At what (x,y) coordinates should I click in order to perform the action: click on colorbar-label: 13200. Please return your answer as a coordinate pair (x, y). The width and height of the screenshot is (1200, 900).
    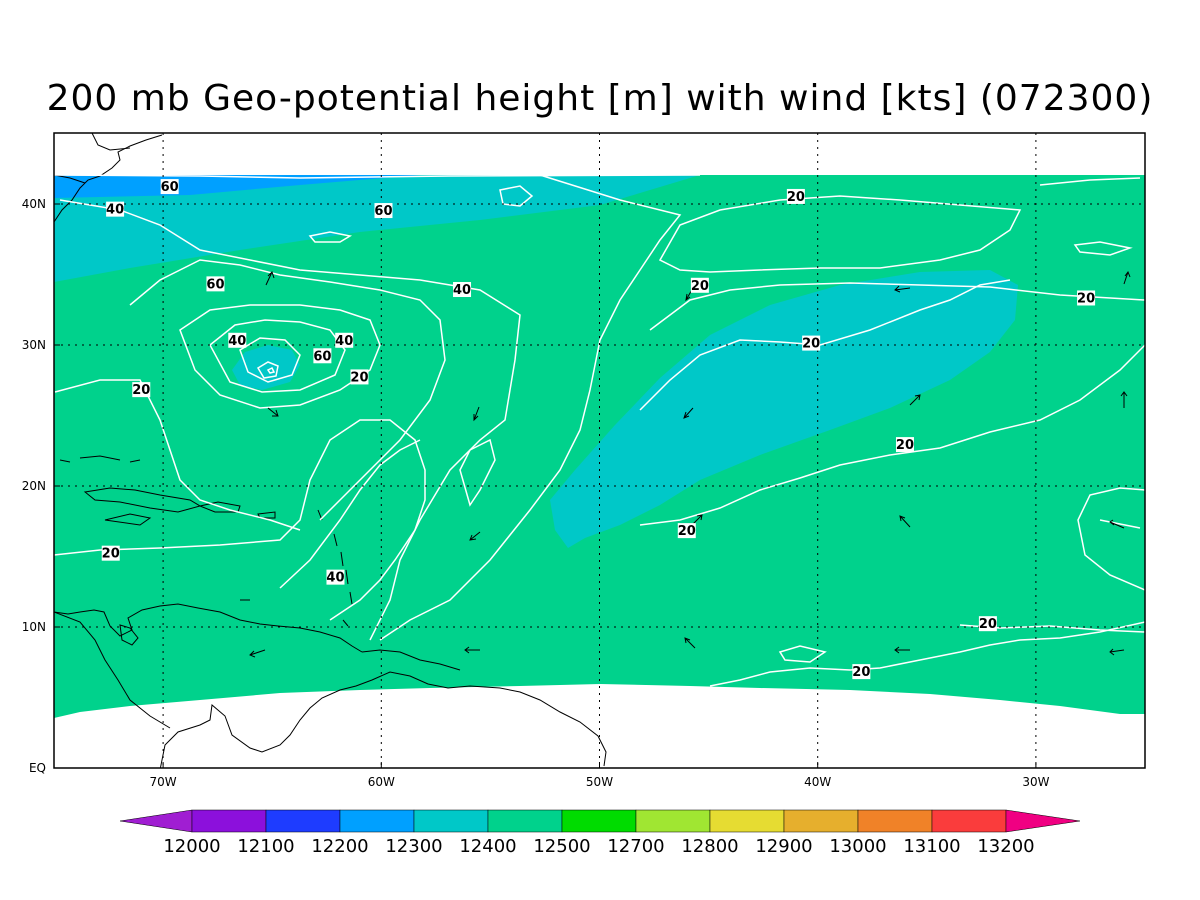
    Looking at the image, I should click on (1005, 846).